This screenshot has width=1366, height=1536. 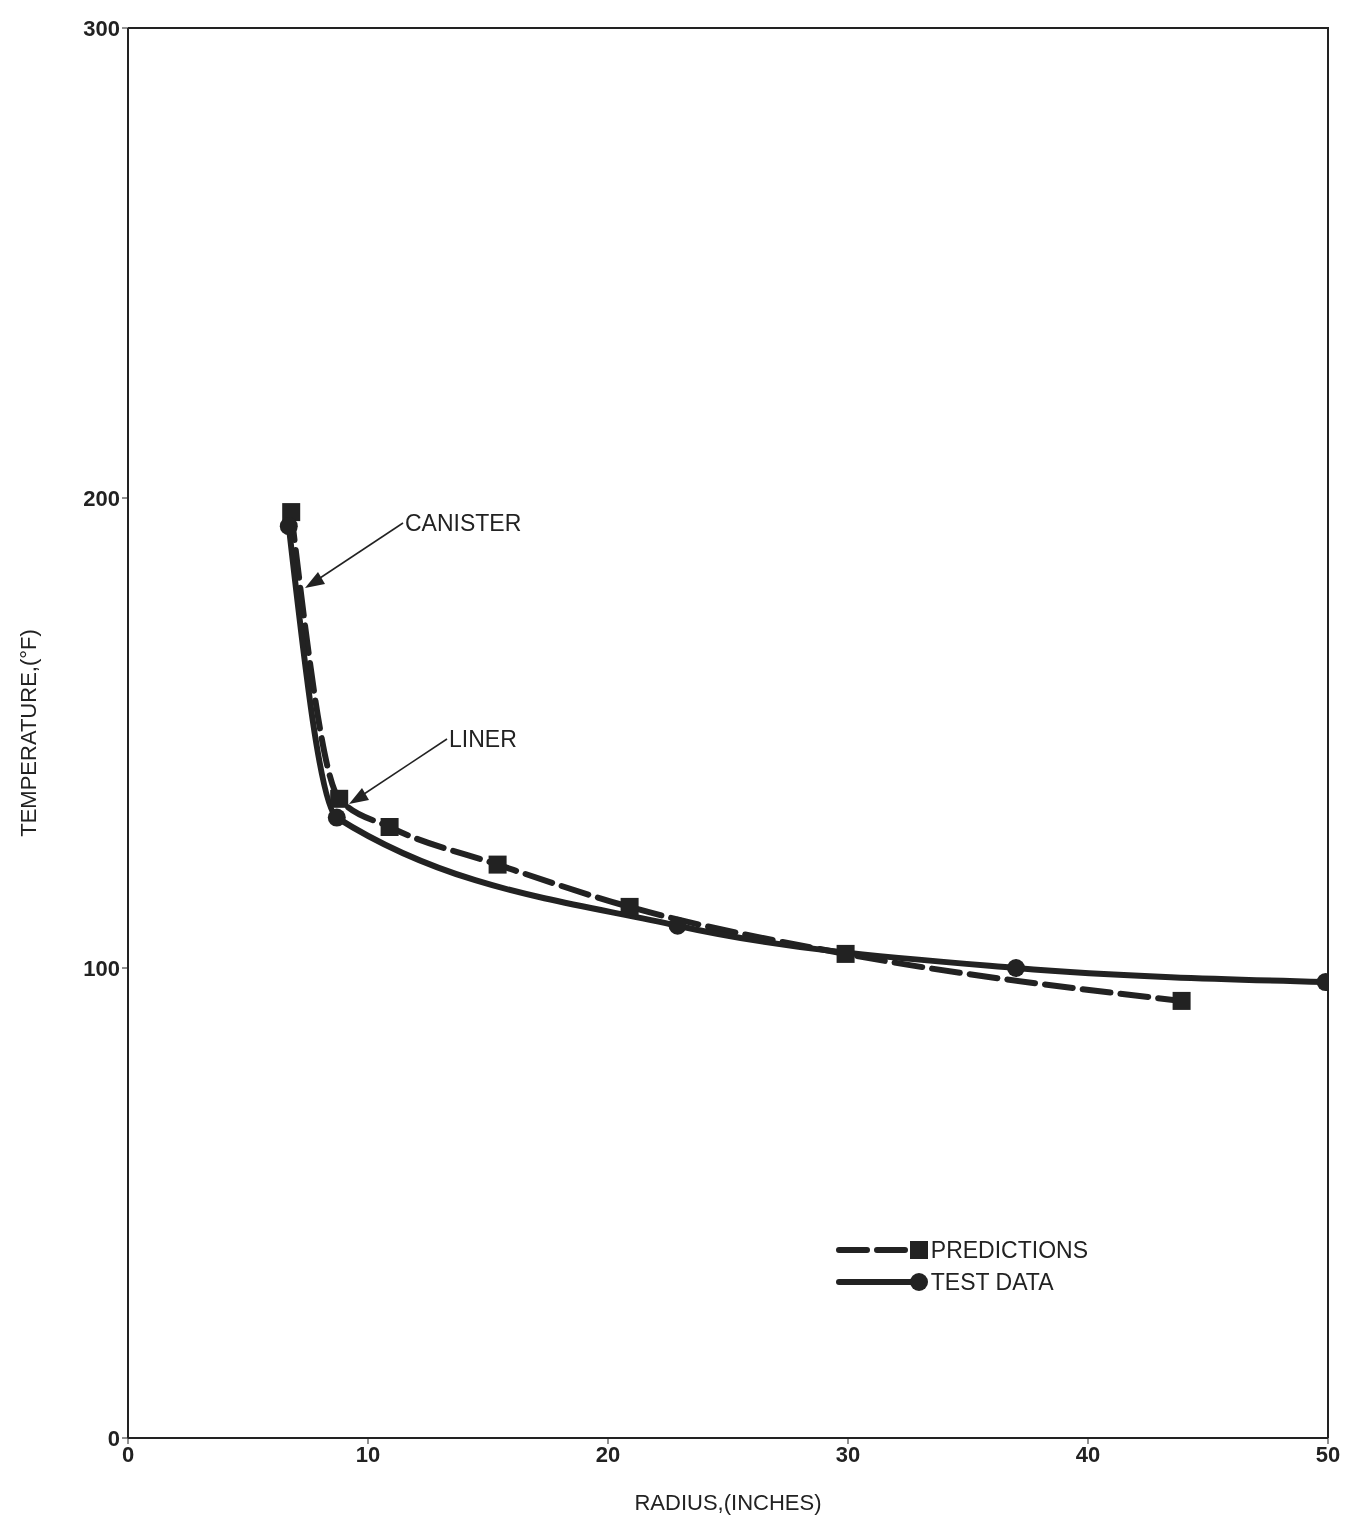 What do you see at coordinates (101, 28) in the screenshot?
I see `y-tick-label: 300` at bounding box center [101, 28].